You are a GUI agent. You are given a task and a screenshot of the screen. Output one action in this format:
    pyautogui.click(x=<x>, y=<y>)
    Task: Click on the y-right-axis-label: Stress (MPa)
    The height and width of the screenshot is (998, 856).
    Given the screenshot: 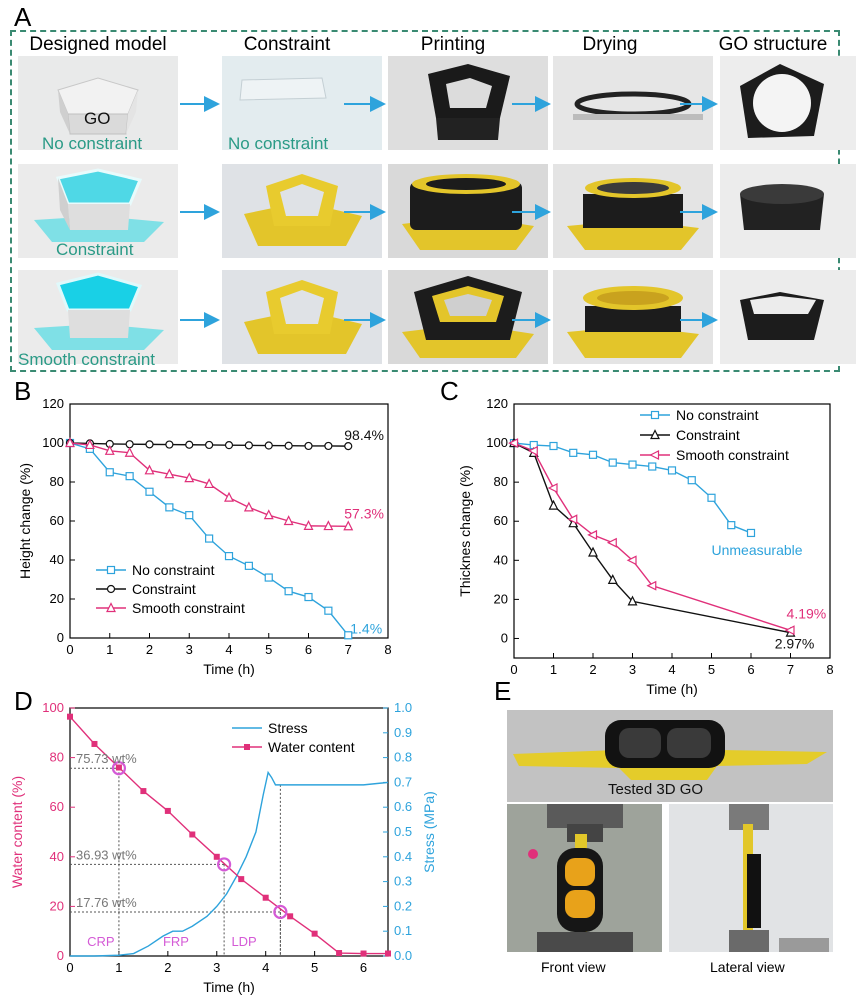 What is the action you would take?
    pyautogui.click(x=429, y=832)
    